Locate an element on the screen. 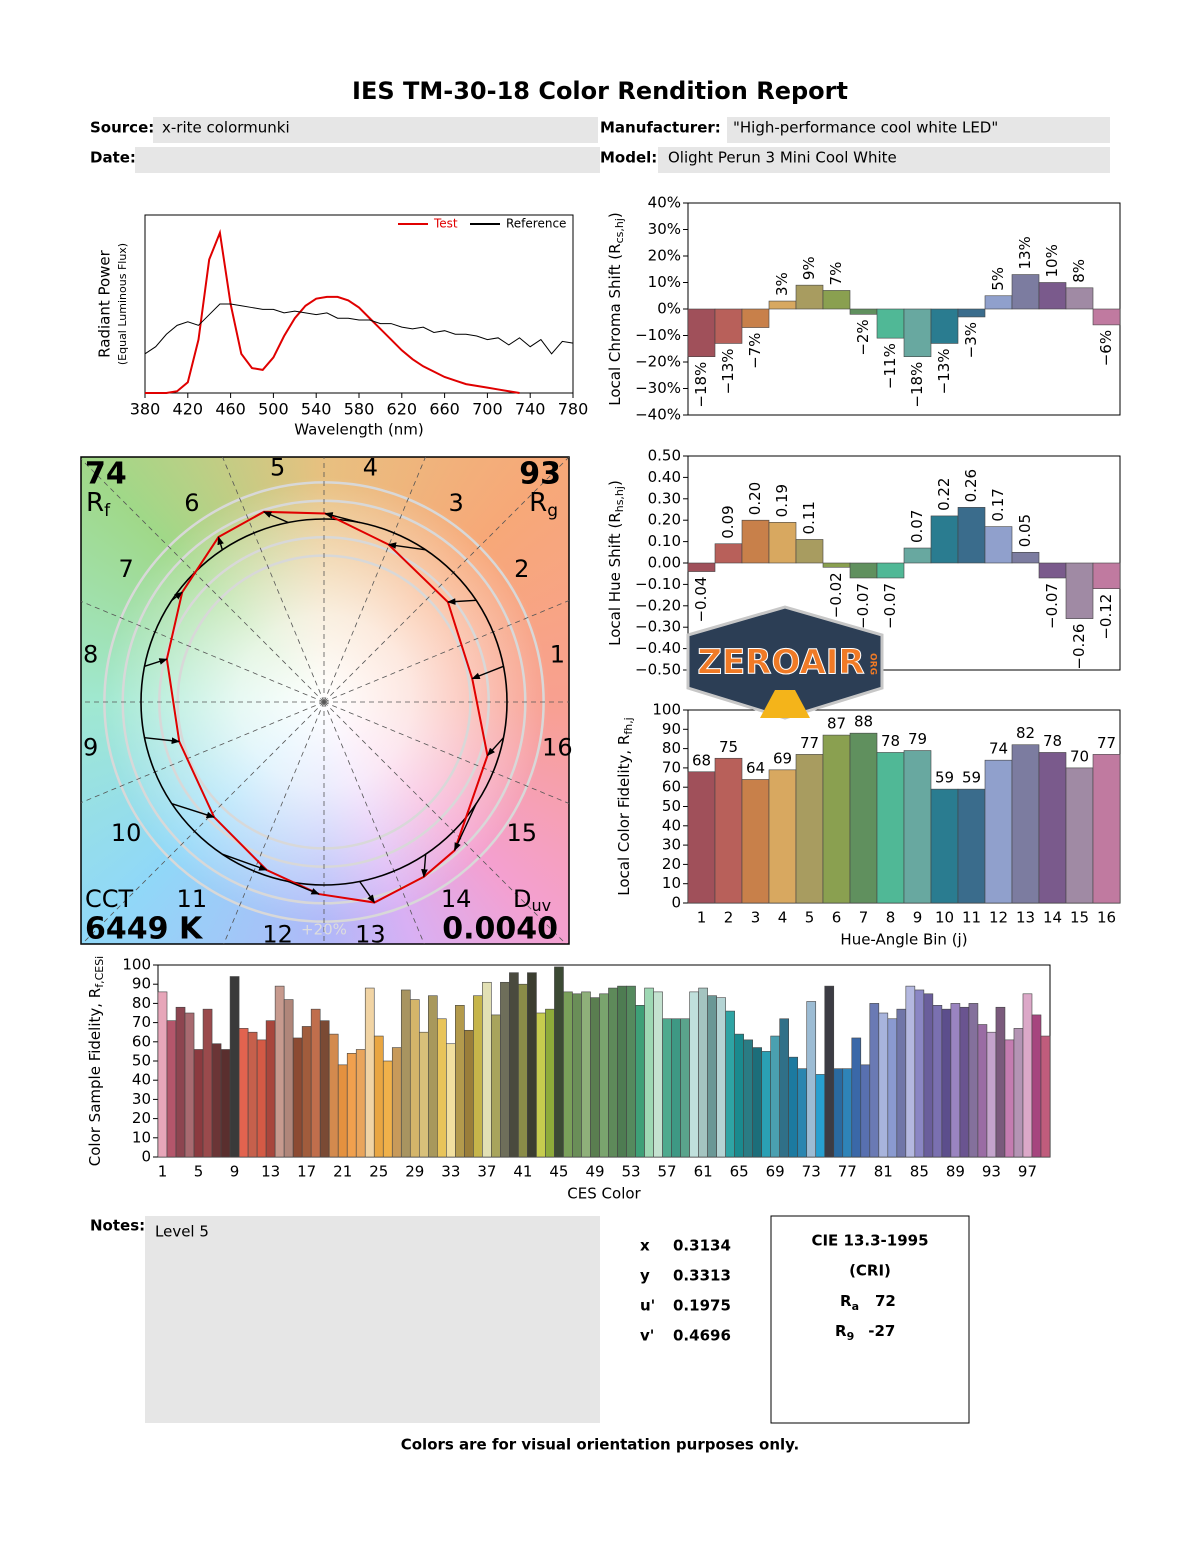 The height and width of the screenshot is (1550, 1200). bin-label: 11 is located at coordinates (192, 899).